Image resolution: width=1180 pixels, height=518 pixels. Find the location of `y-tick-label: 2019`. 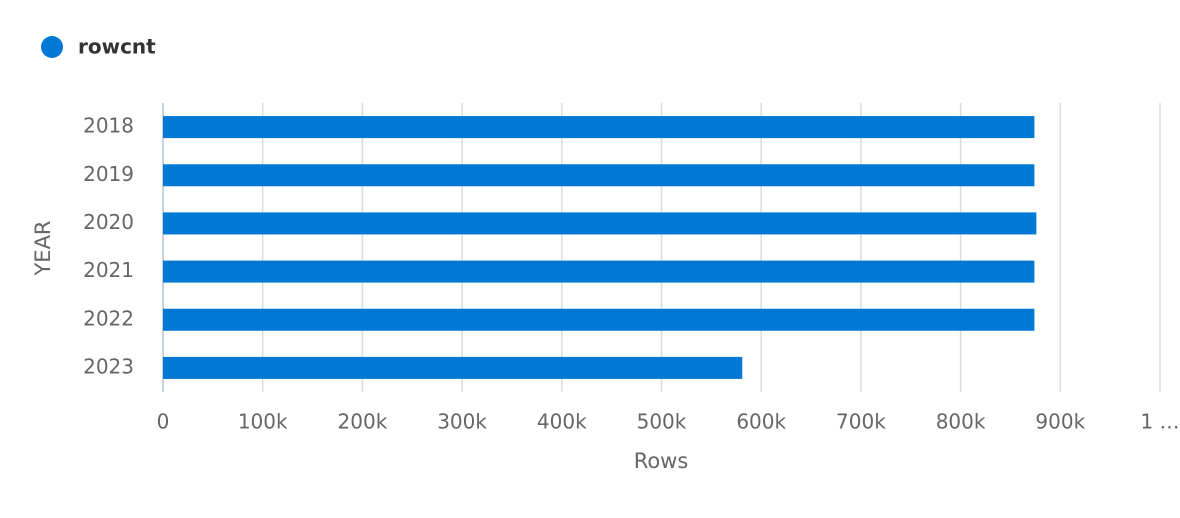

y-tick-label: 2019 is located at coordinates (108, 174).